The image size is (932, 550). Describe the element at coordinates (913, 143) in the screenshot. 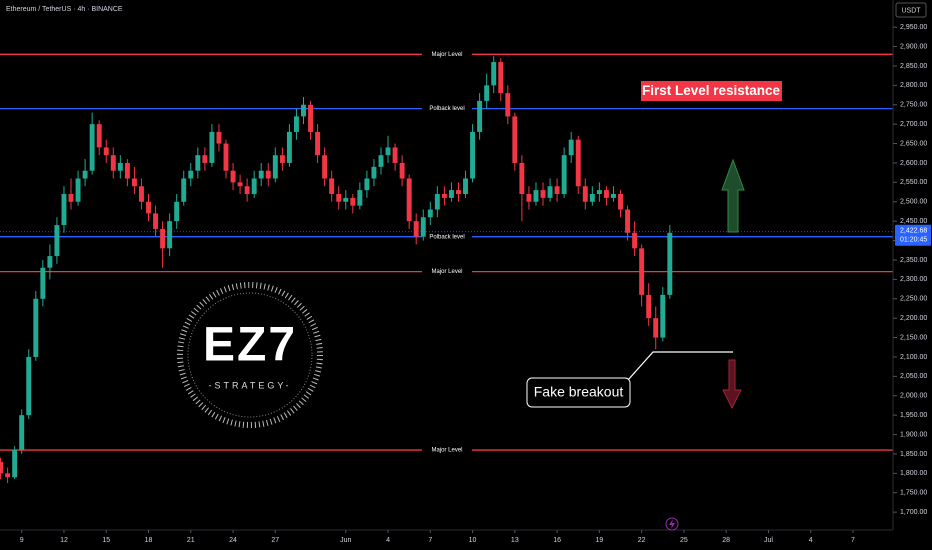

I see `y-tick-label: 2,650.00` at that location.